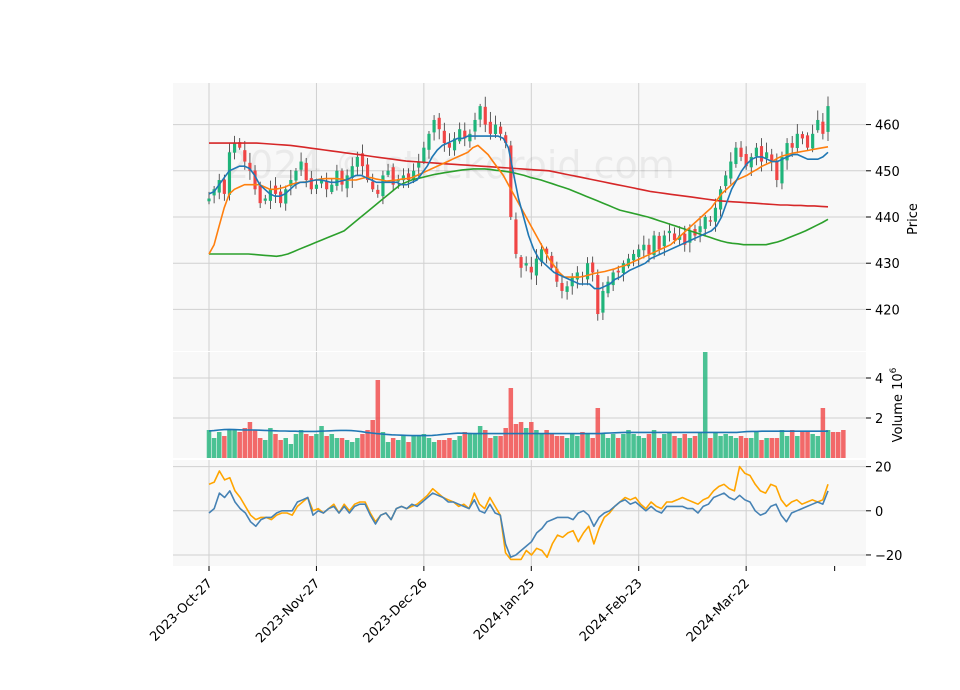 Image resolution: width=960 pixels, height=690 pixels. Describe the element at coordinates (526, 405) in the screenshot. I see `volume-series` at that location.